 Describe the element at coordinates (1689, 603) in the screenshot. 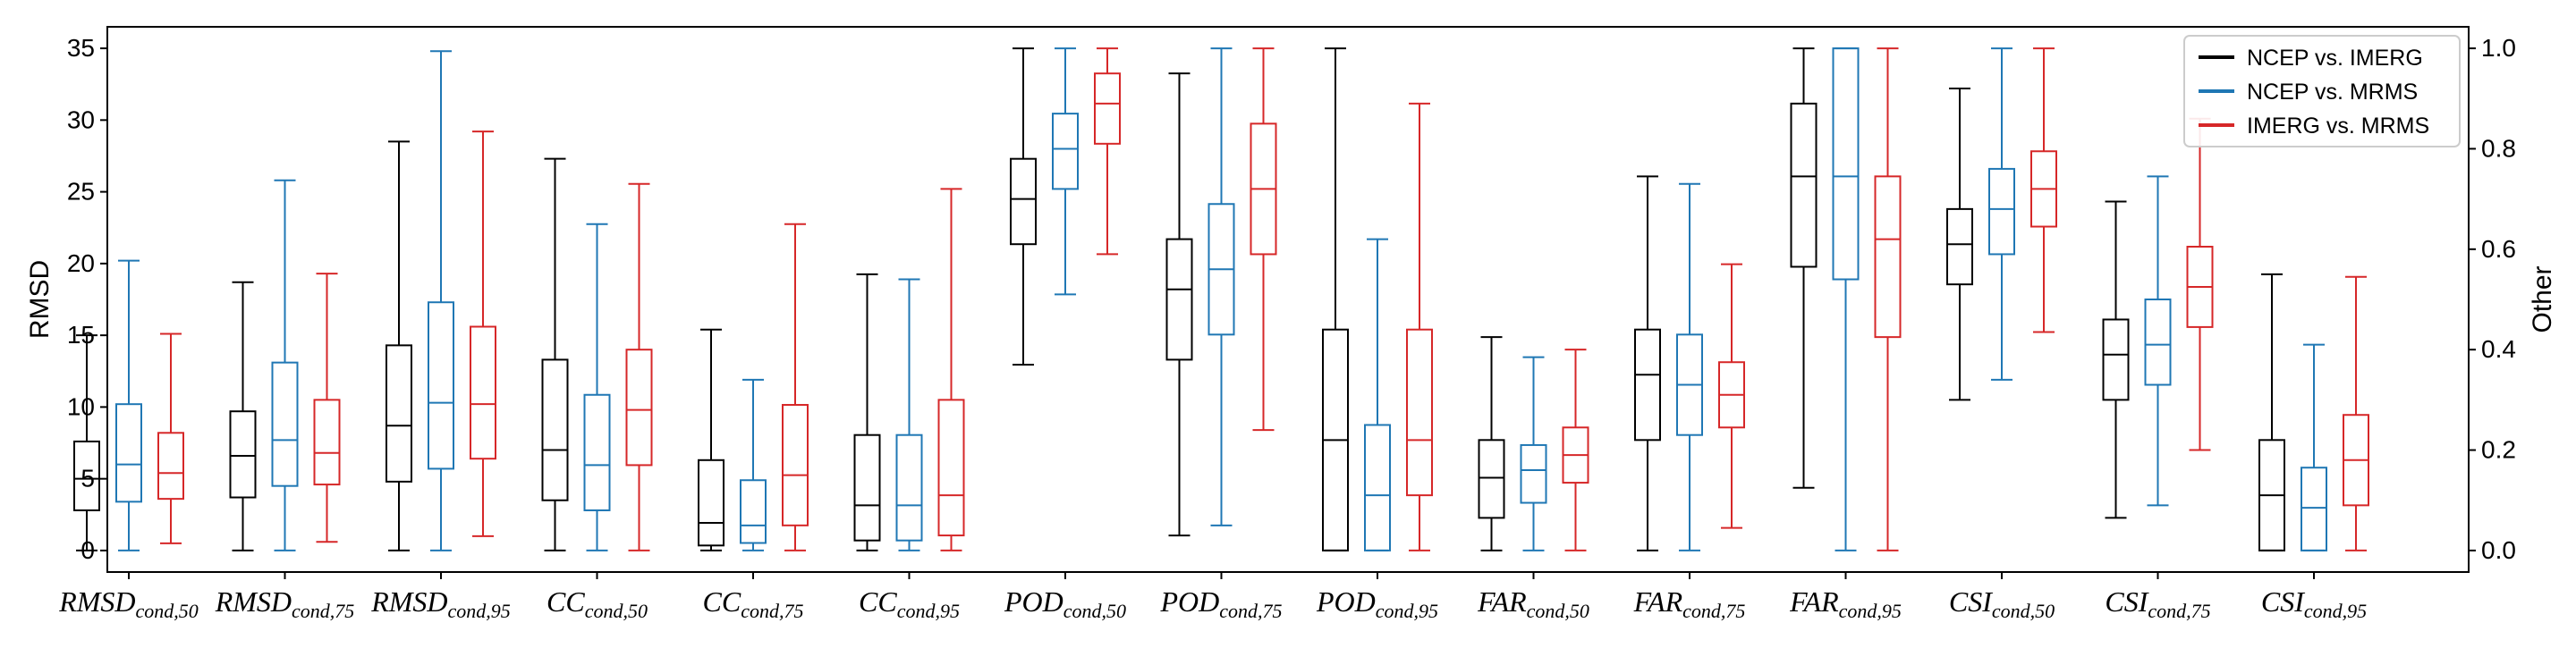

I see `x-tick-label: FARcond,75` at that location.